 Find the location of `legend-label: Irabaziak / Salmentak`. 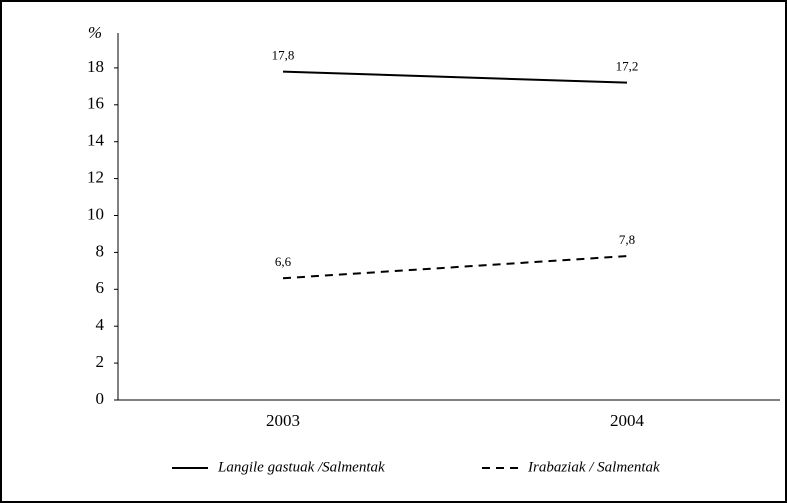

legend-label: Irabaziak / Salmentak is located at coordinates (593, 467).